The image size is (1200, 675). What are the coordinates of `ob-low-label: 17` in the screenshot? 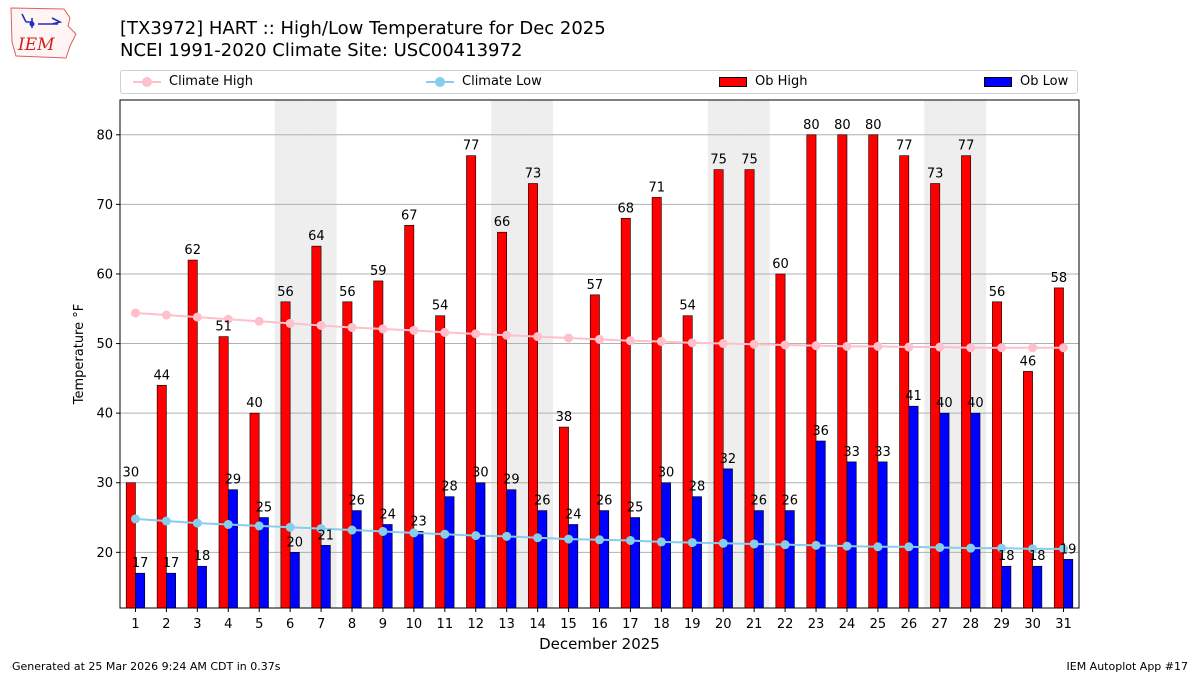 It's located at (140, 563).